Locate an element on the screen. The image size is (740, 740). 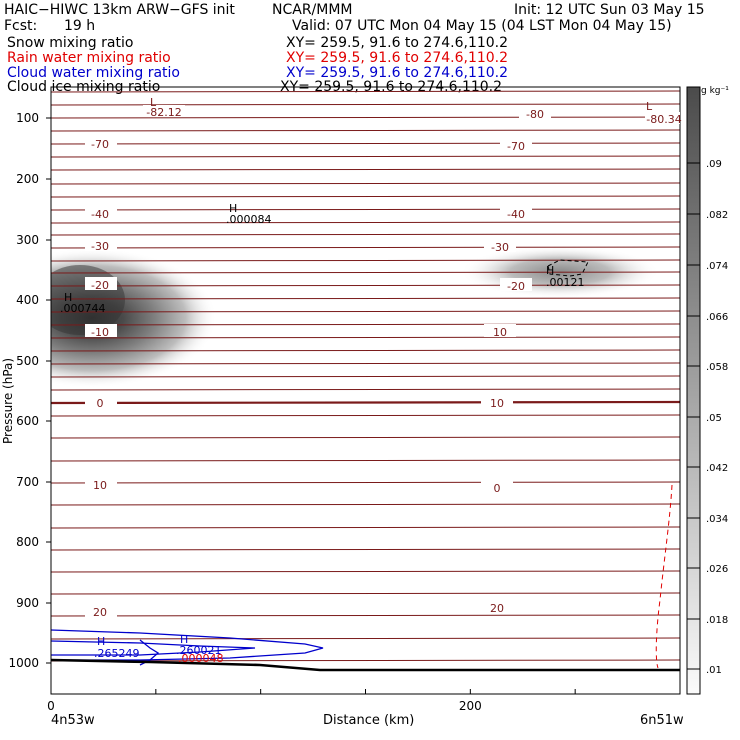
contour-label: -40 is located at coordinates (516, 214).